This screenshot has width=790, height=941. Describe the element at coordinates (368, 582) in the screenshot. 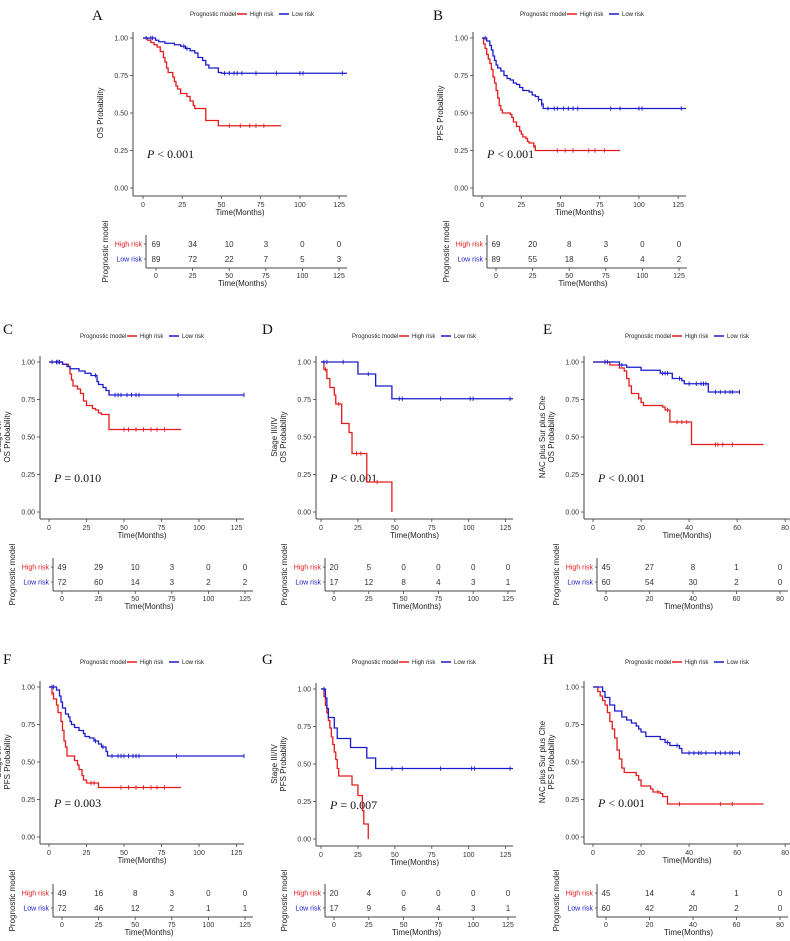

I see `risk-count-low: 12` at that location.